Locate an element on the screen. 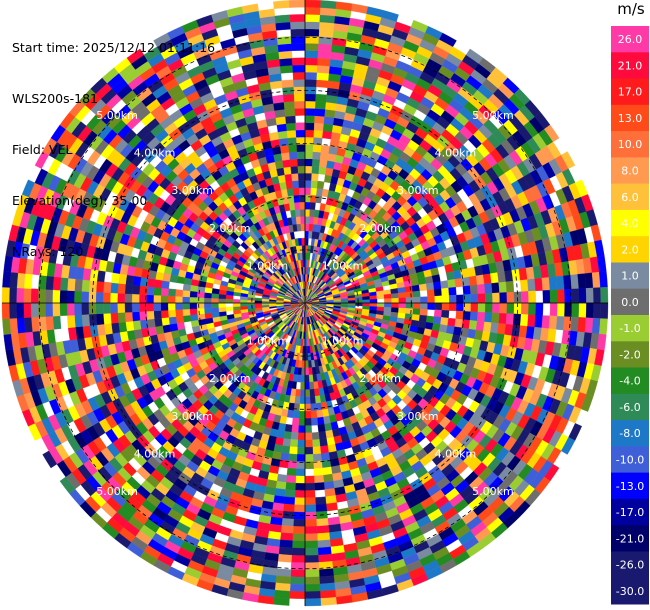 This screenshot has width=650, height=610. instrument-name: WLS200s-181 is located at coordinates (55, 98).